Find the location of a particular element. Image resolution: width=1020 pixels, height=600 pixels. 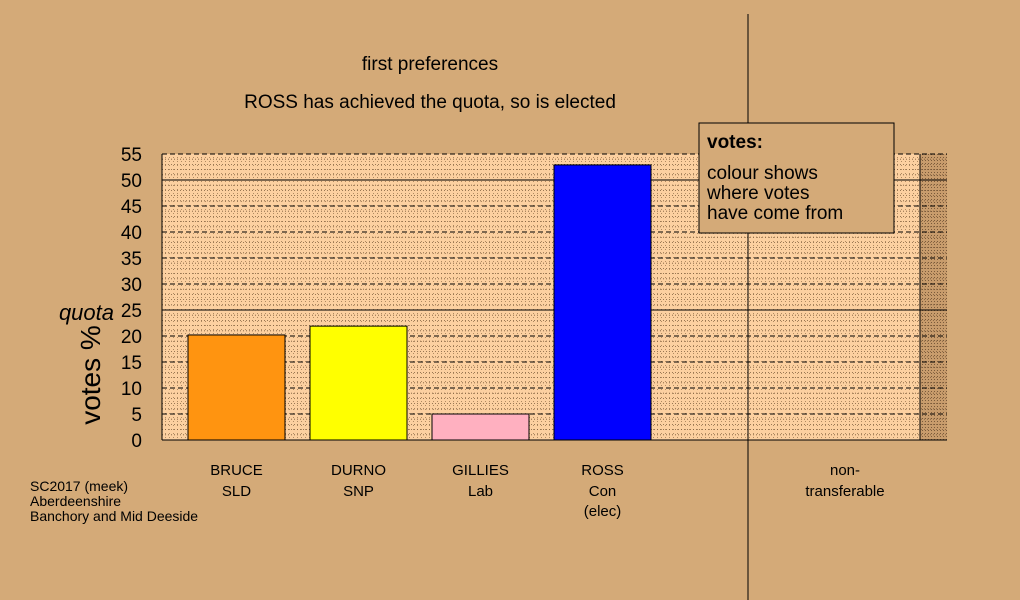

y-tick-labels: 0 5 10 15 20 25 30 35 40 45 50 55 is located at coordinates (131, 298).